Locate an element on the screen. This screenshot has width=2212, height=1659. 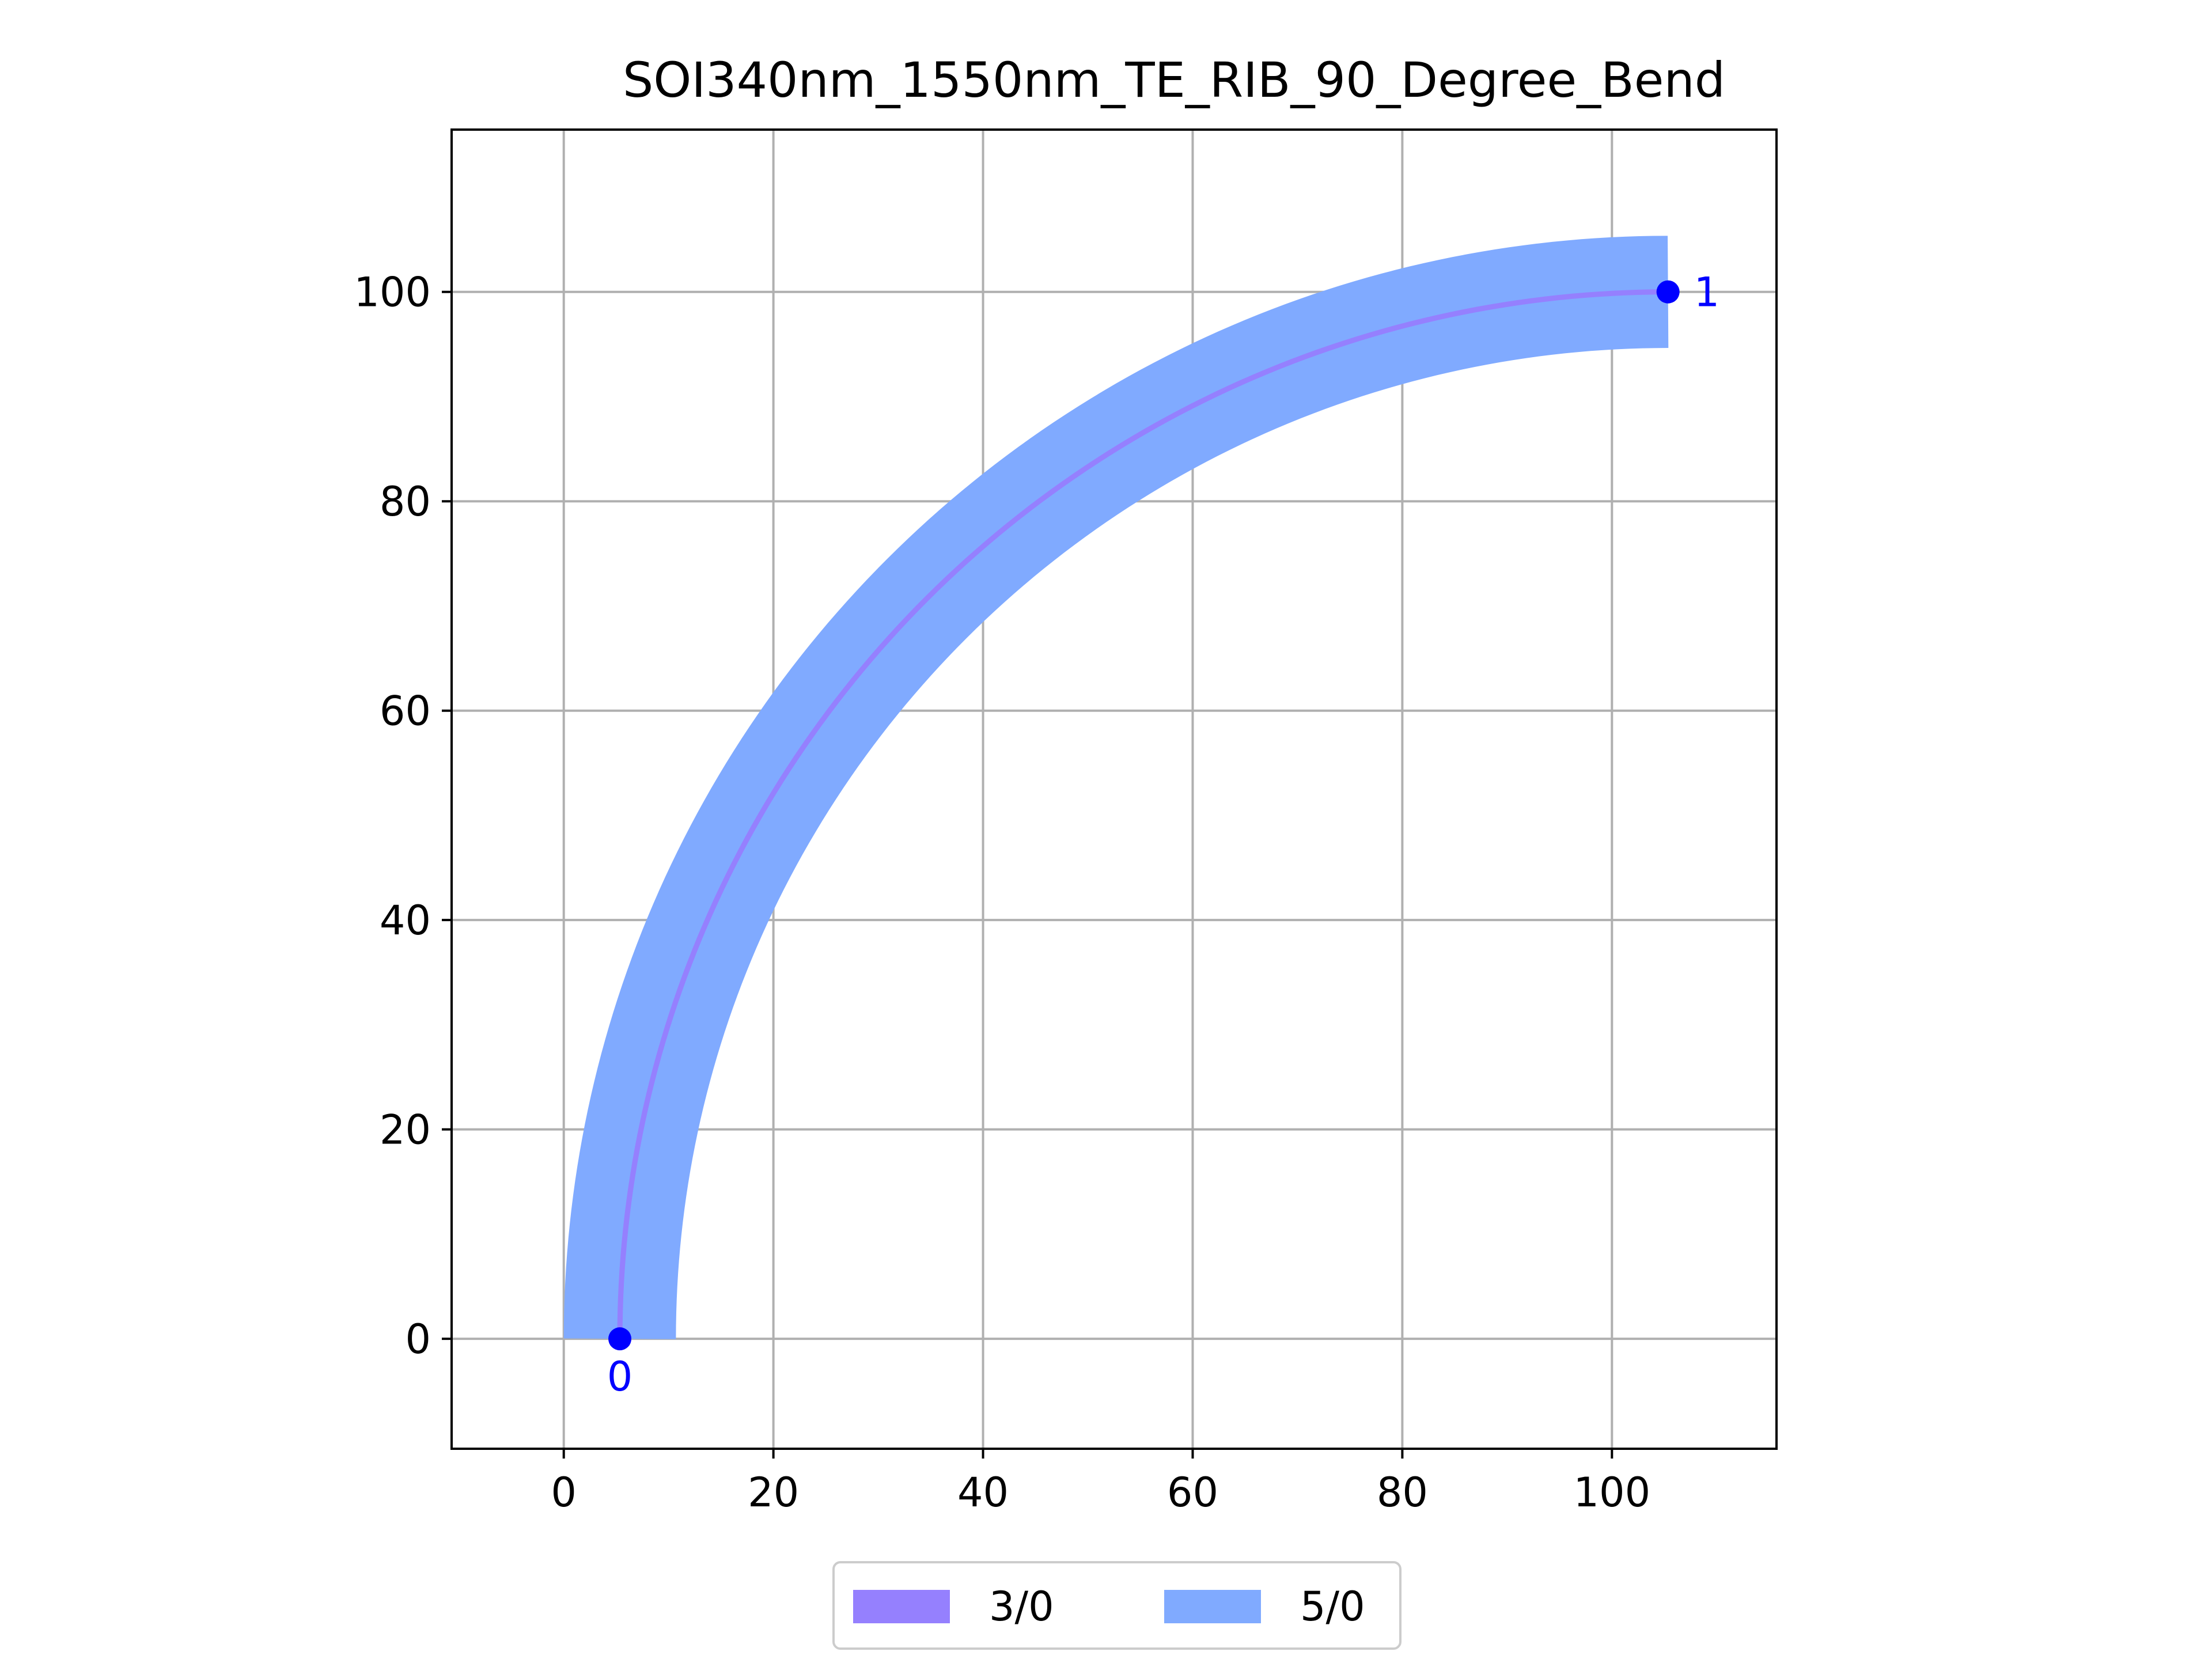
port-0-label: 0 is located at coordinates (620, 1376).